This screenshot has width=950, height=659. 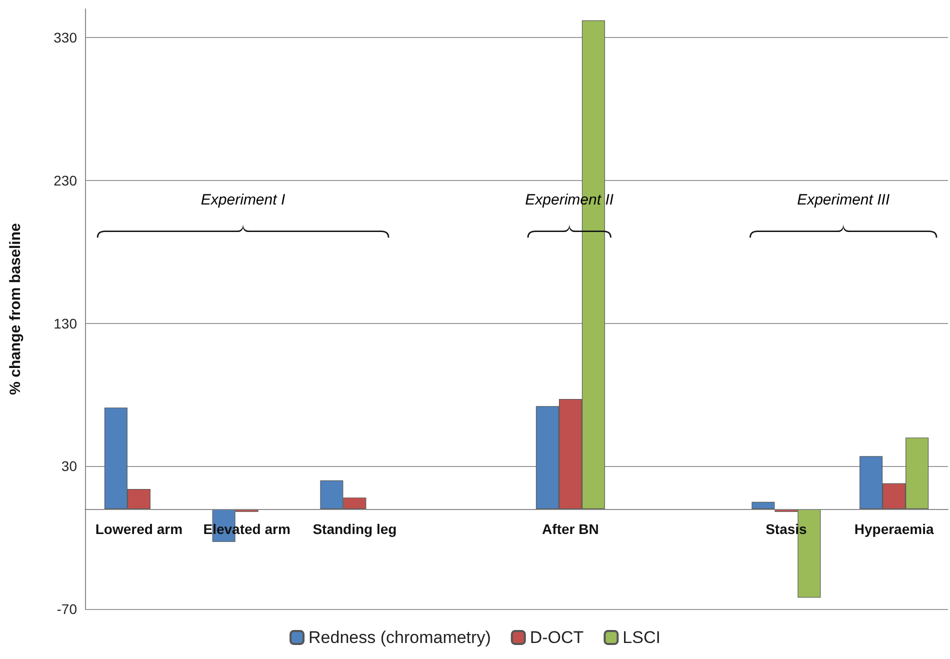 What do you see at coordinates (894, 529) in the screenshot?
I see `x-tick-label: Hyperaemia` at bounding box center [894, 529].